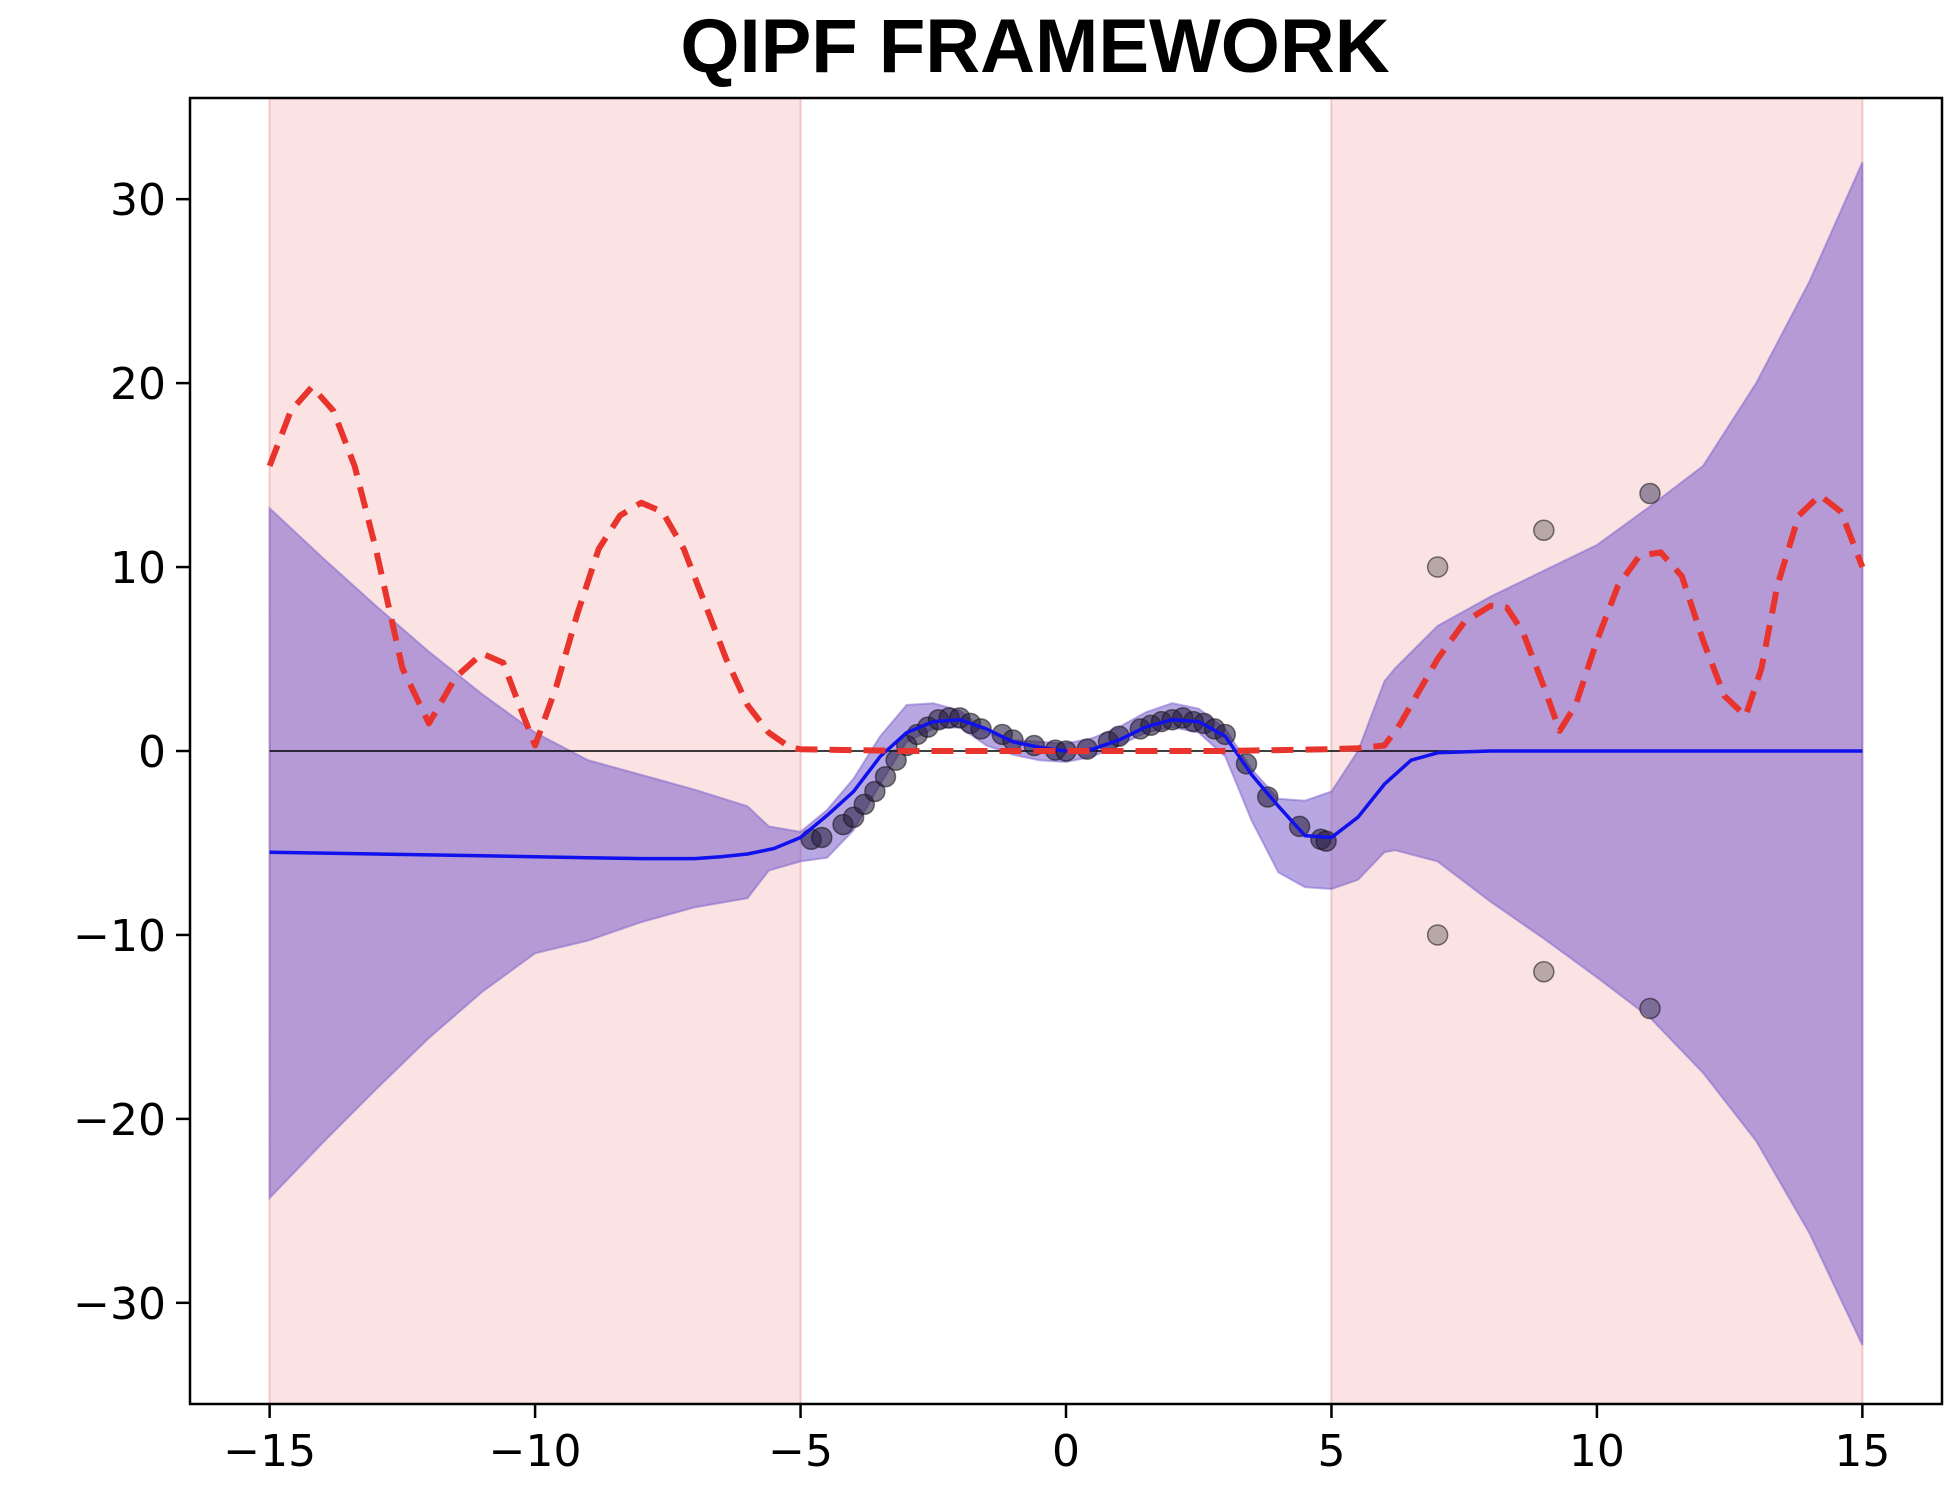 The width and height of the screenshot is (1950, 1490). I want to click on series-line-solid, so click(1066, 789).